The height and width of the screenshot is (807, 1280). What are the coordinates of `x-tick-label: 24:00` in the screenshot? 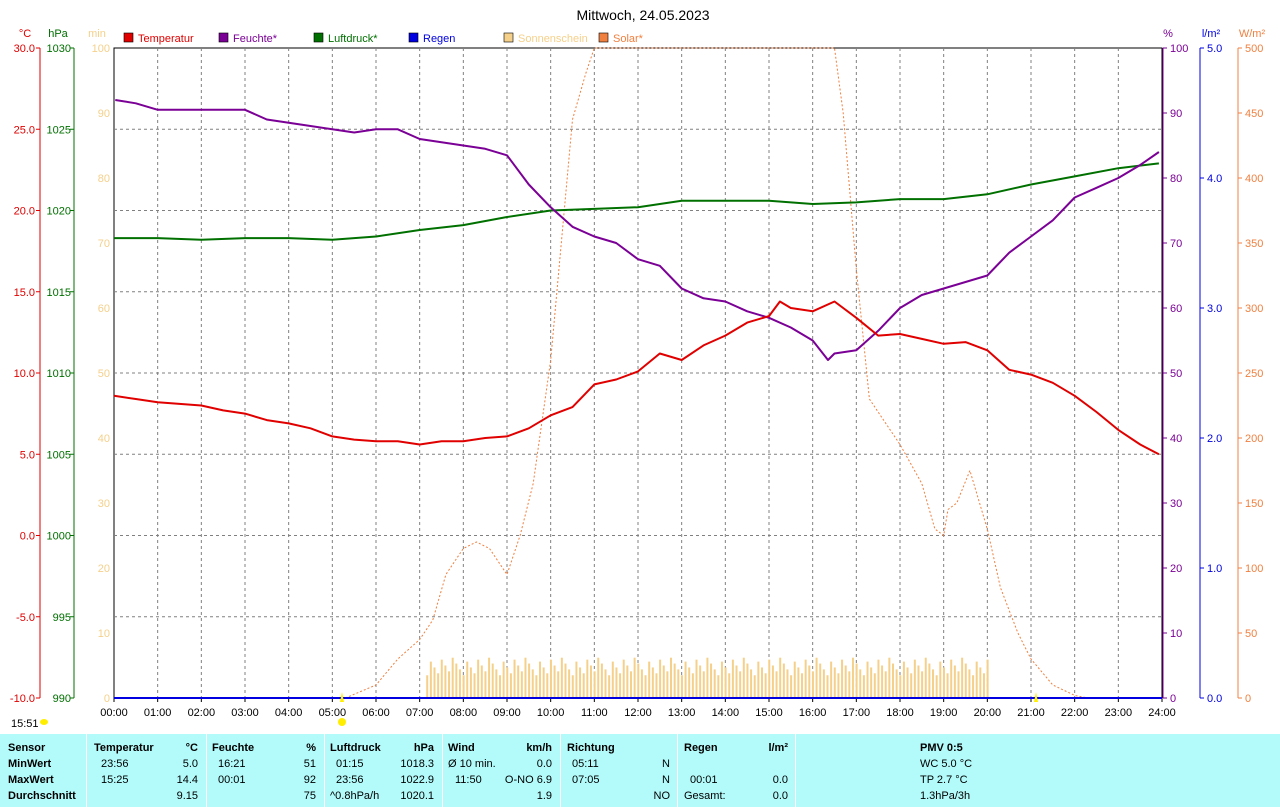 It's located at (1162, 713).